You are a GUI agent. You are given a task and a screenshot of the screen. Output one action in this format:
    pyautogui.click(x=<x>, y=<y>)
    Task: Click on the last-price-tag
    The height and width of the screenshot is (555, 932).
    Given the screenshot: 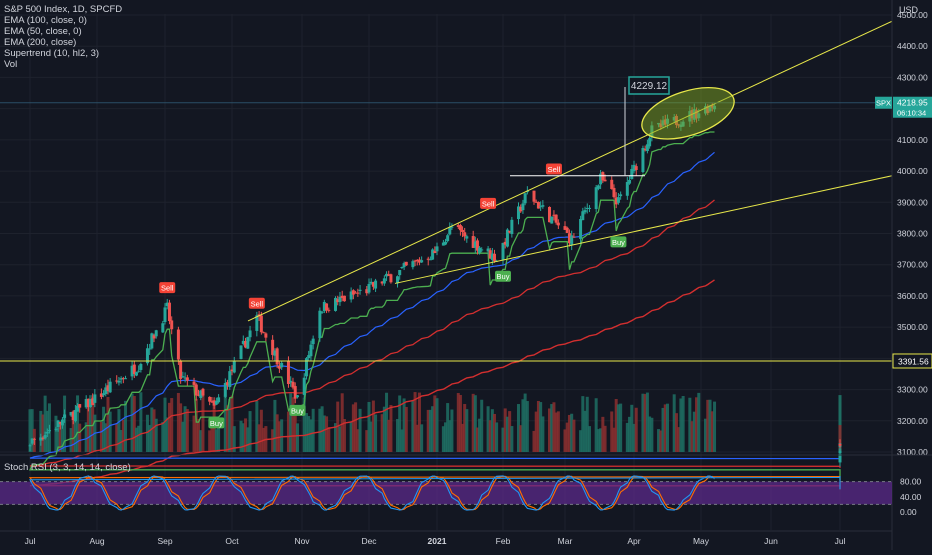 What is the action you would take?
    pyautogui.click(x=912, y=107)
    